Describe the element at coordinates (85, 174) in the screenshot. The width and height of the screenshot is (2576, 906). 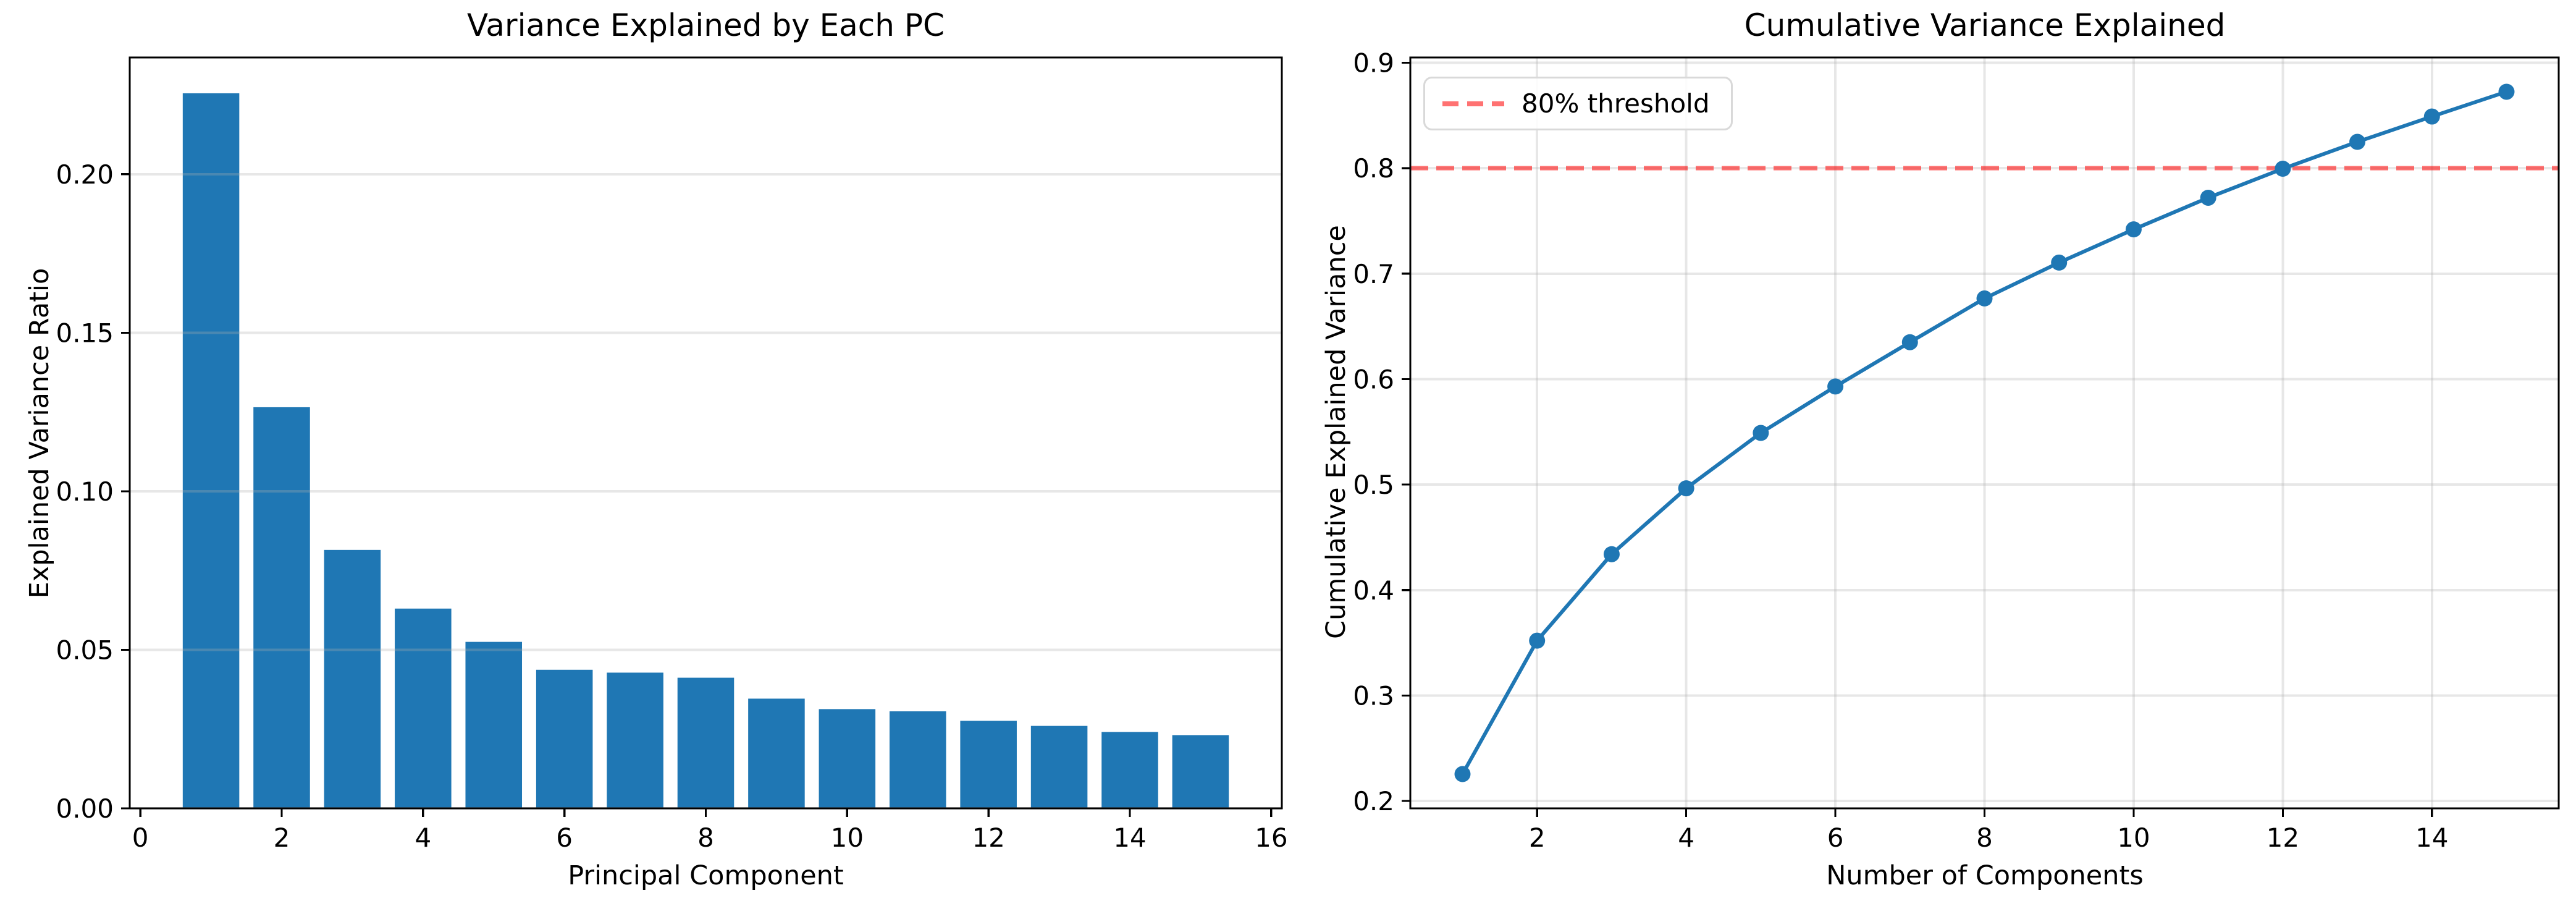
I see `y-tick-label: 0.20` at that location.